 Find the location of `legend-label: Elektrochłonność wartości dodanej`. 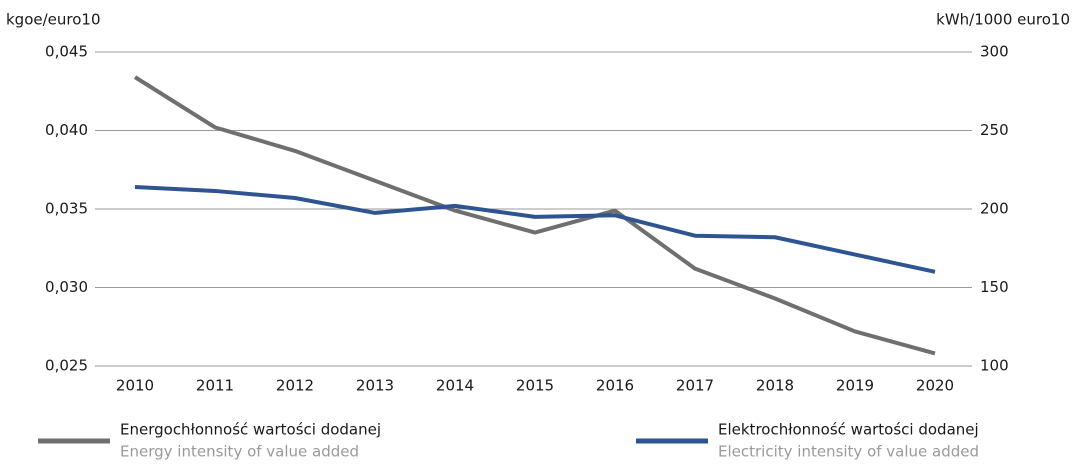

legend-label: Elektrochłonność wartości dodanej is located at coordinates (848, 430).